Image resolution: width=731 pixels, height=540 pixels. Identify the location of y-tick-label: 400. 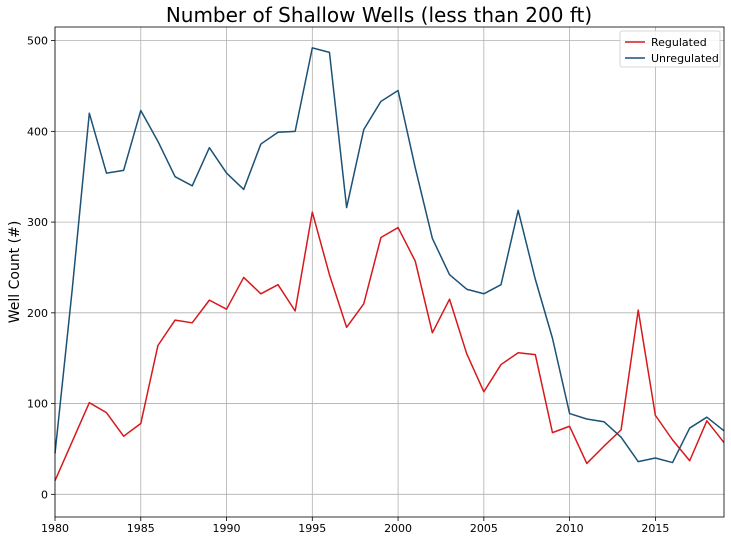
(37, 131).